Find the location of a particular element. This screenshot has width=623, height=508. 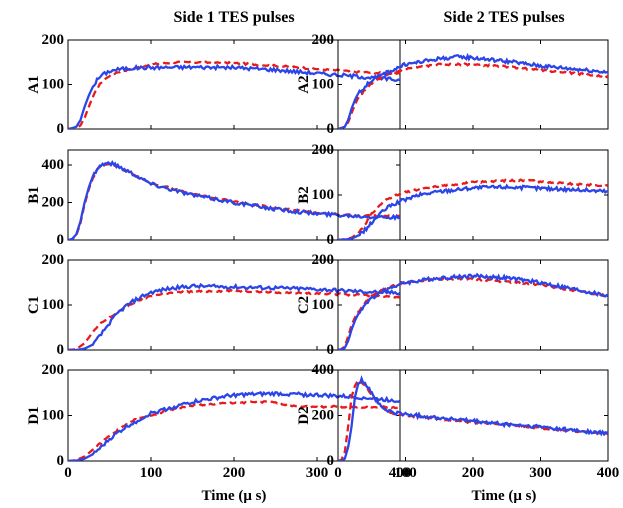

panel-b1-series-red is located at coordinates (234, 201).